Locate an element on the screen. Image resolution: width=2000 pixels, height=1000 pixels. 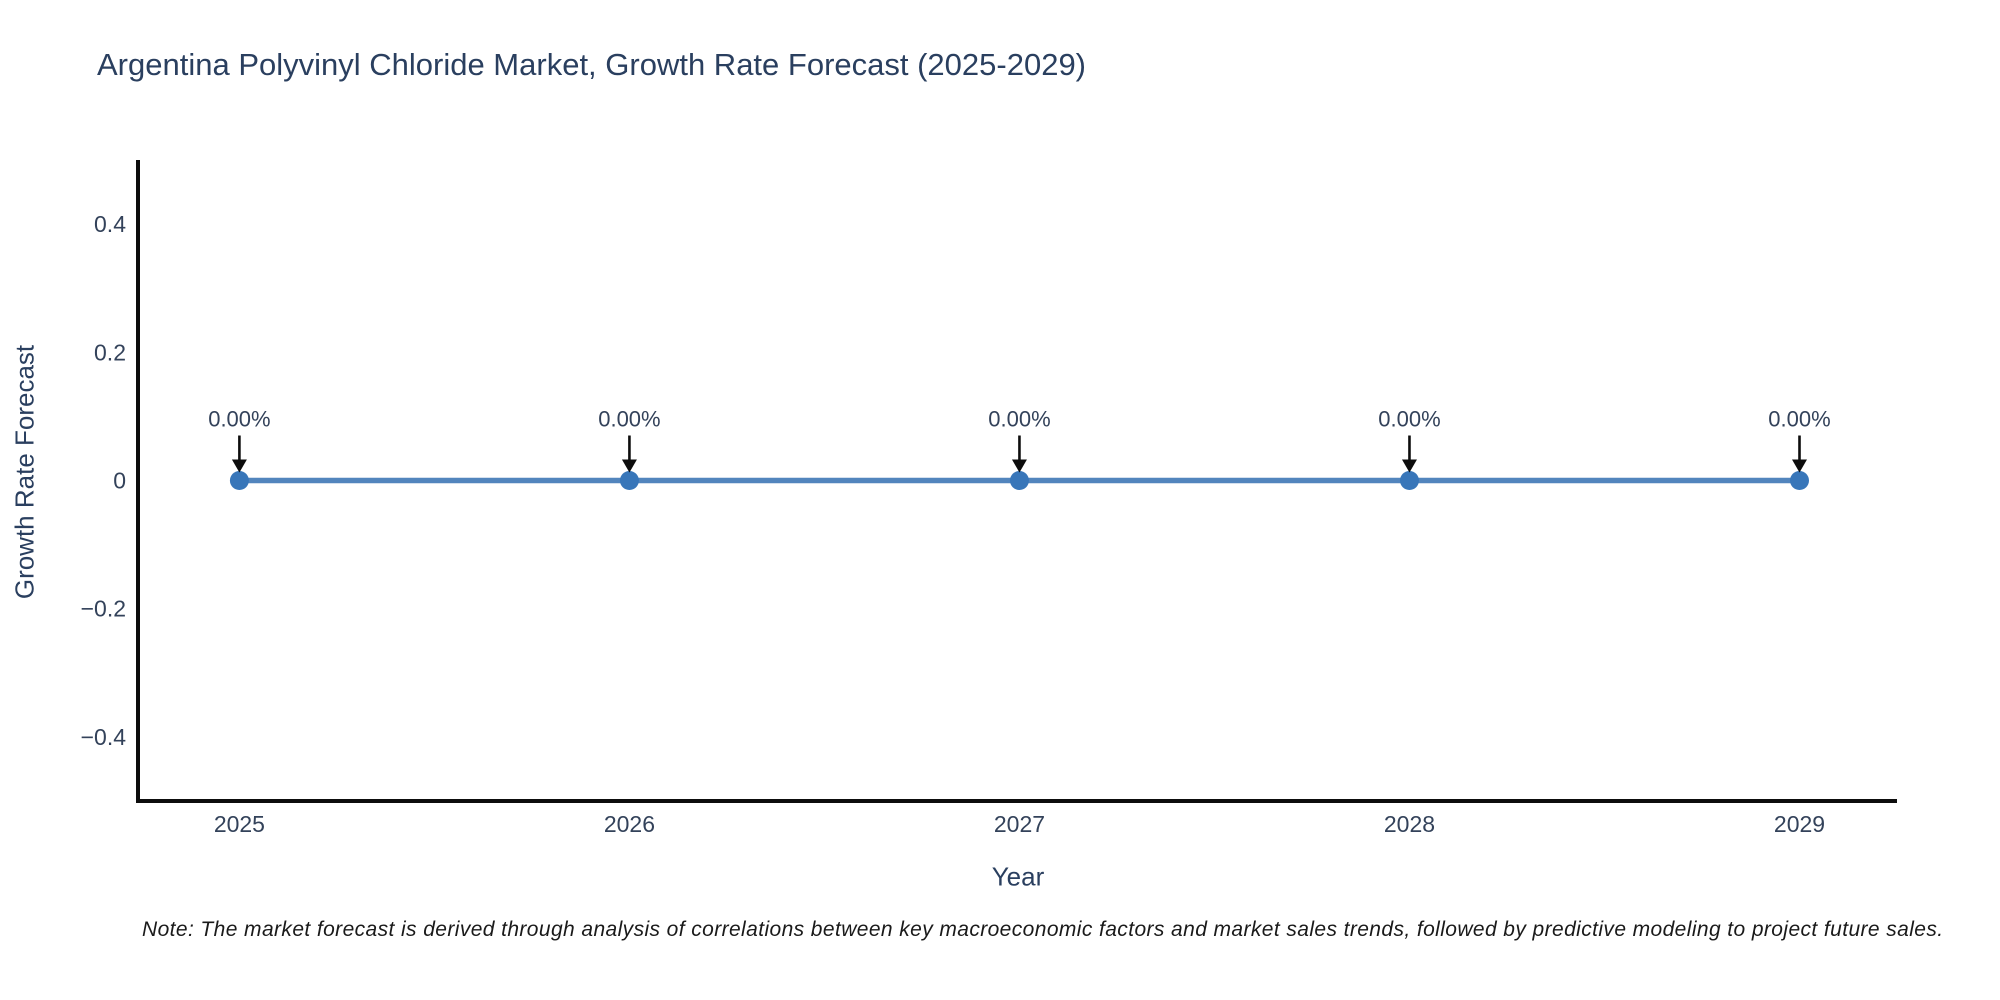
y-tick-label: 0.2 is located at coordinates (110, 352).